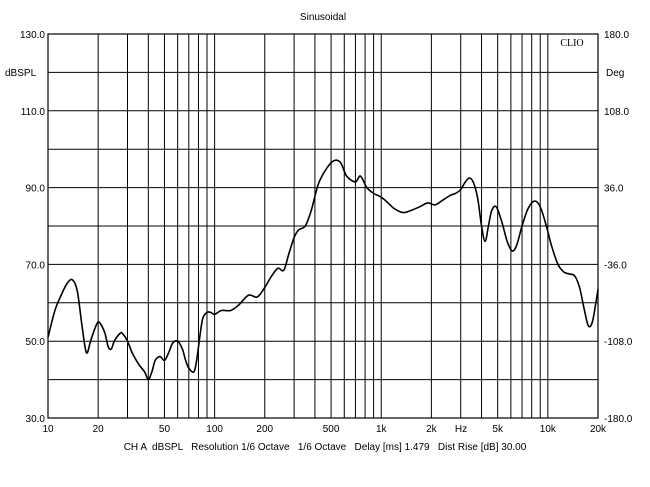 This screenshot has height=487, width=650. Describe the element at coordinates (461, 429) in the screenshot. I see `x-axis-unit: Hz` at that location.